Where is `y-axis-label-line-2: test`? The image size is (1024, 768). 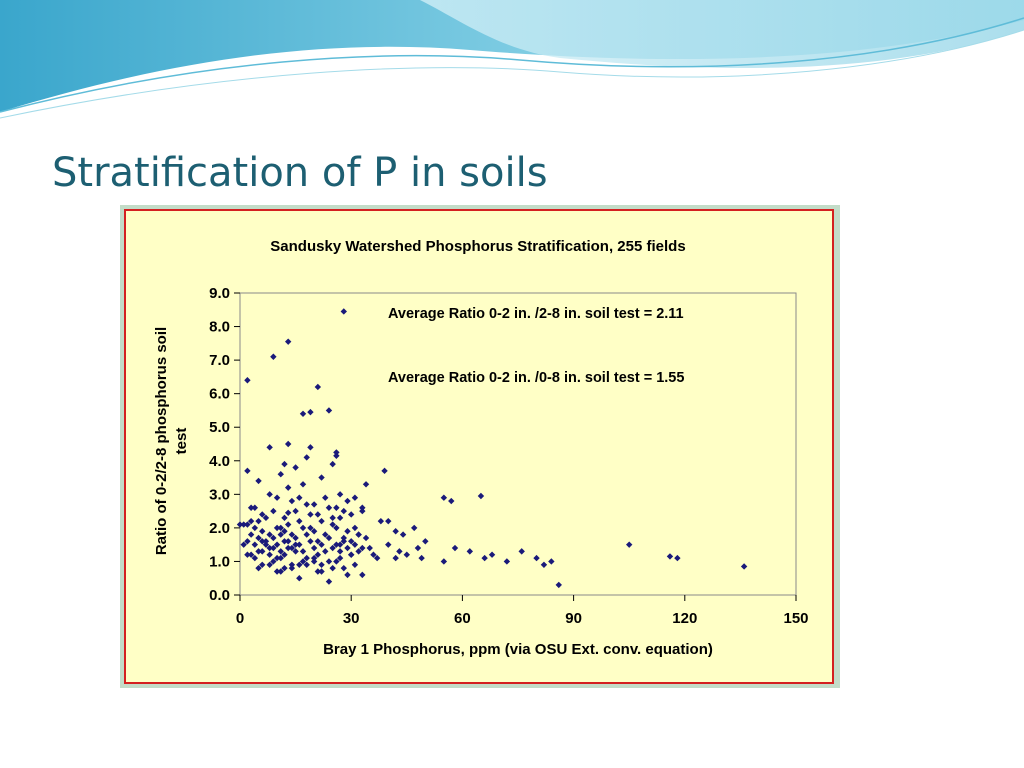 y-axis-label-line-2: test is located at coordinates (181, 441).